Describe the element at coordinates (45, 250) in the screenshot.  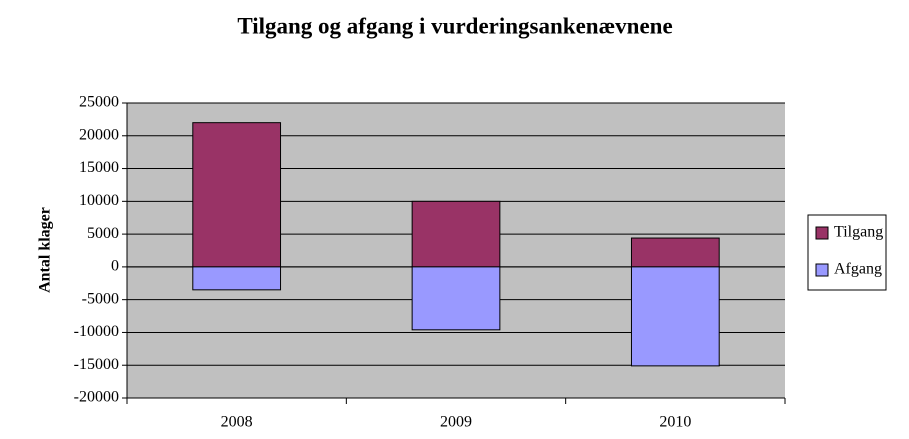
I see `y-axis-label: Antal klager` at that location.